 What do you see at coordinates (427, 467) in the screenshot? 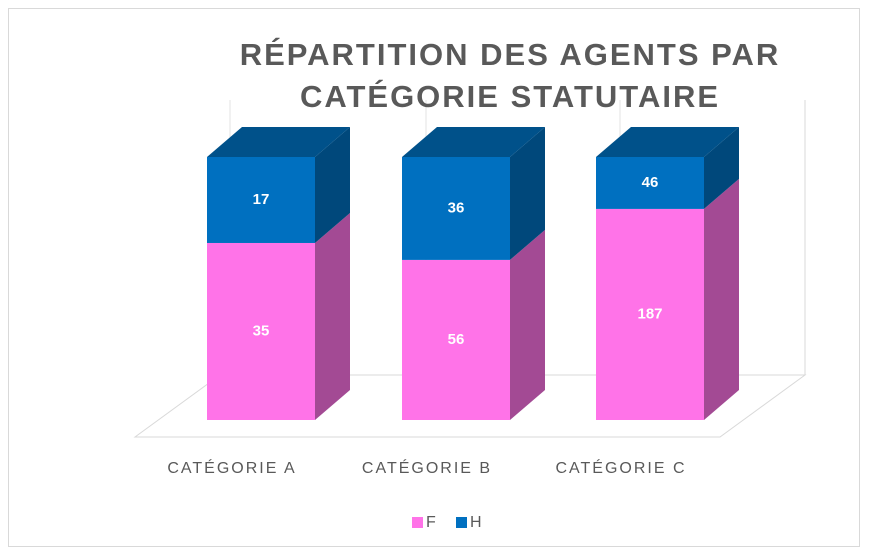
I see `x-tick-label: CATÉGORIE B` at bounding box center [427, 467].